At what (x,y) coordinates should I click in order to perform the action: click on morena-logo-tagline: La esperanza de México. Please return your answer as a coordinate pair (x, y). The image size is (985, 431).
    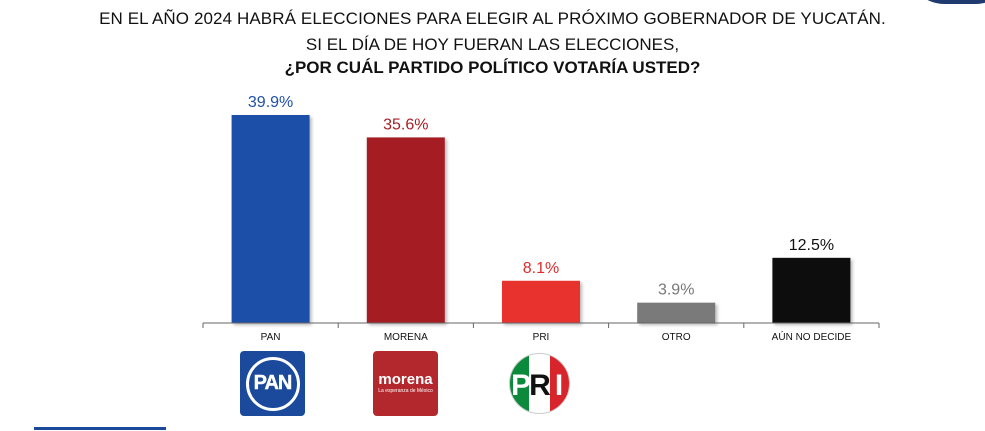
    Looking at the image, I should click on (405, 391).